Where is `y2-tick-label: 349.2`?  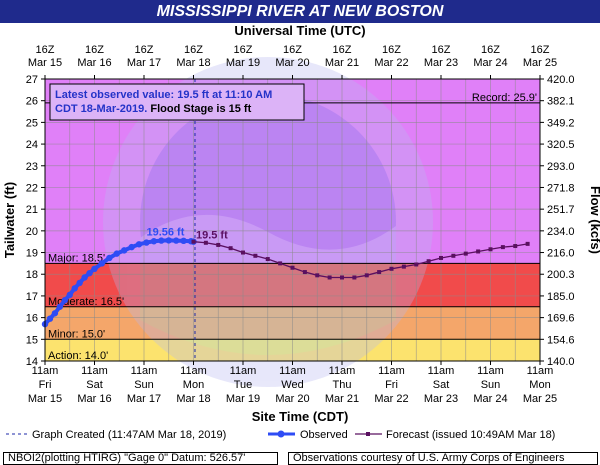 y2-tick-label: 349.2 is located at coordinates (561, 123).